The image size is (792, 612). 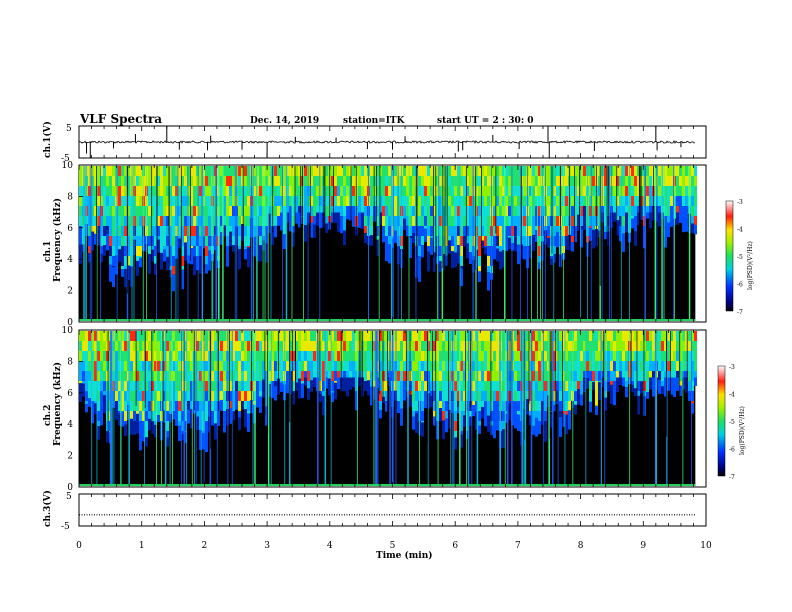 What do you see at coordinates (740, 257) in the screenshot?
I see `ch1-colorbar-tick-2: -5` at bounding box center [740, 257].